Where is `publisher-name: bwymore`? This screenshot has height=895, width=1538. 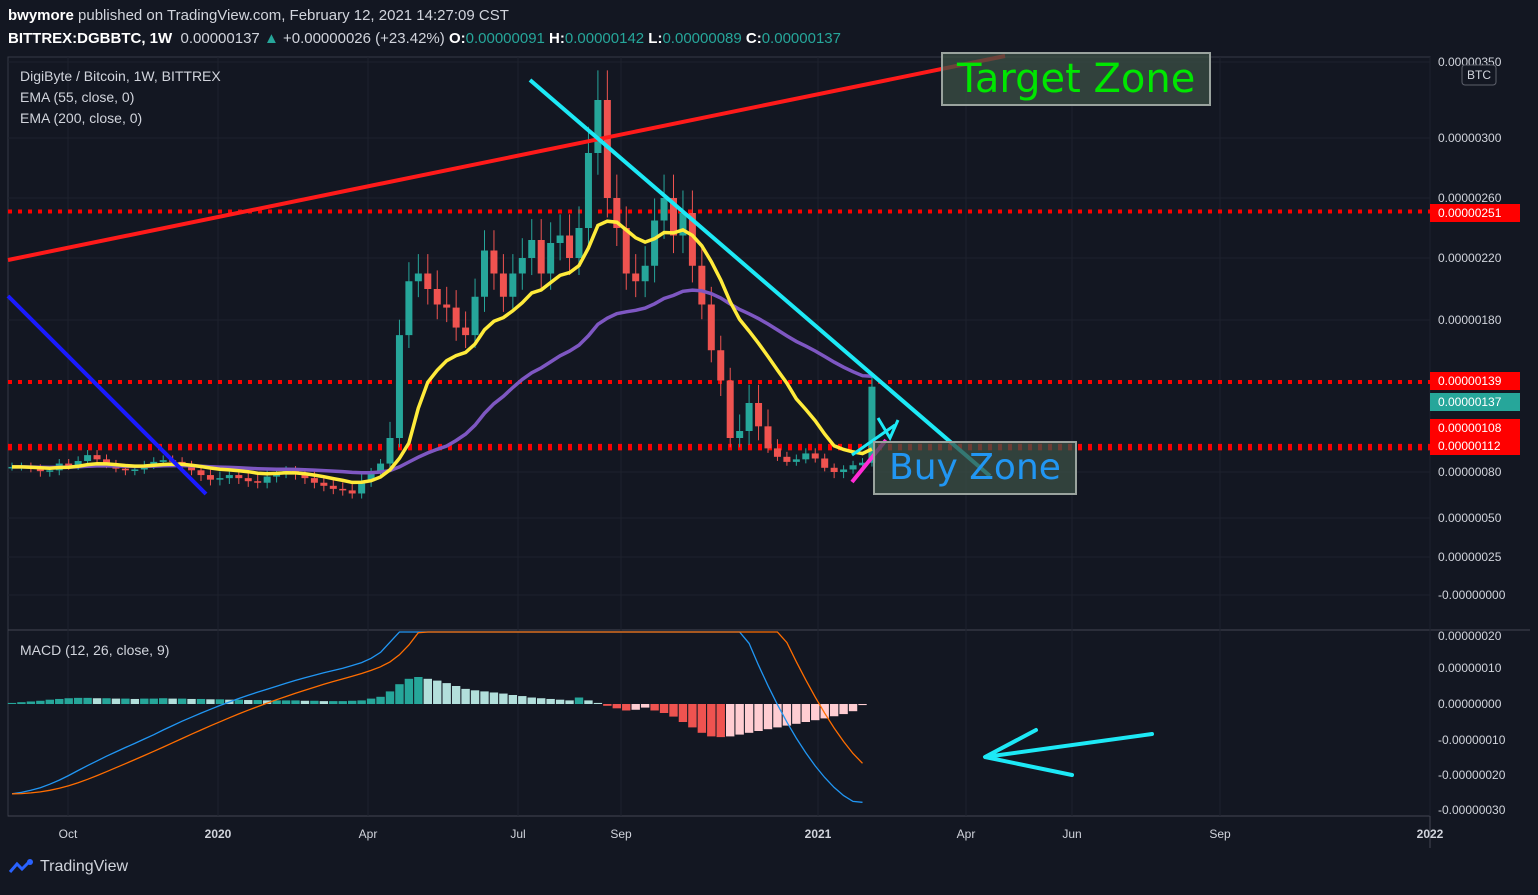 publisher-name: bwymore is located at coordinates (41, 15).